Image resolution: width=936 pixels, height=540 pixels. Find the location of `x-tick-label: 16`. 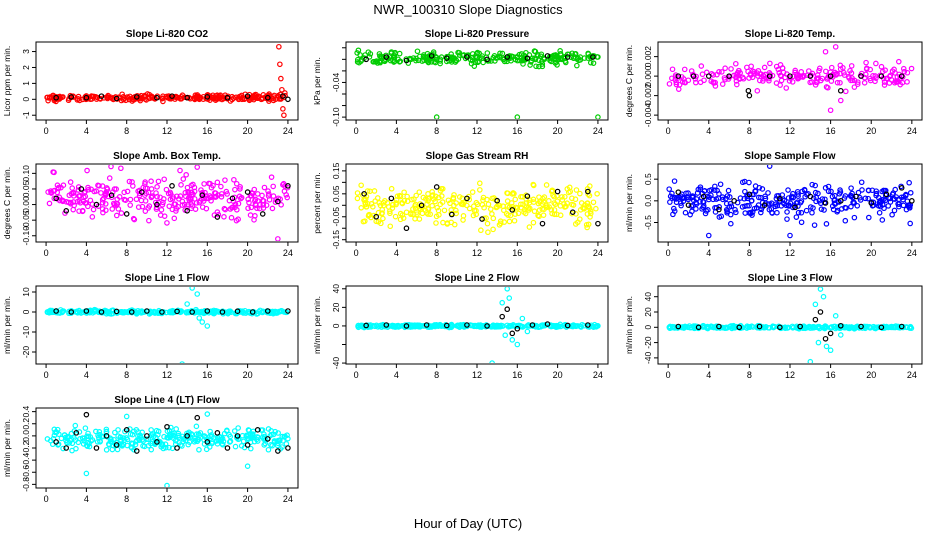

x-tick-label: 16 is located at coordinates (207, 131).